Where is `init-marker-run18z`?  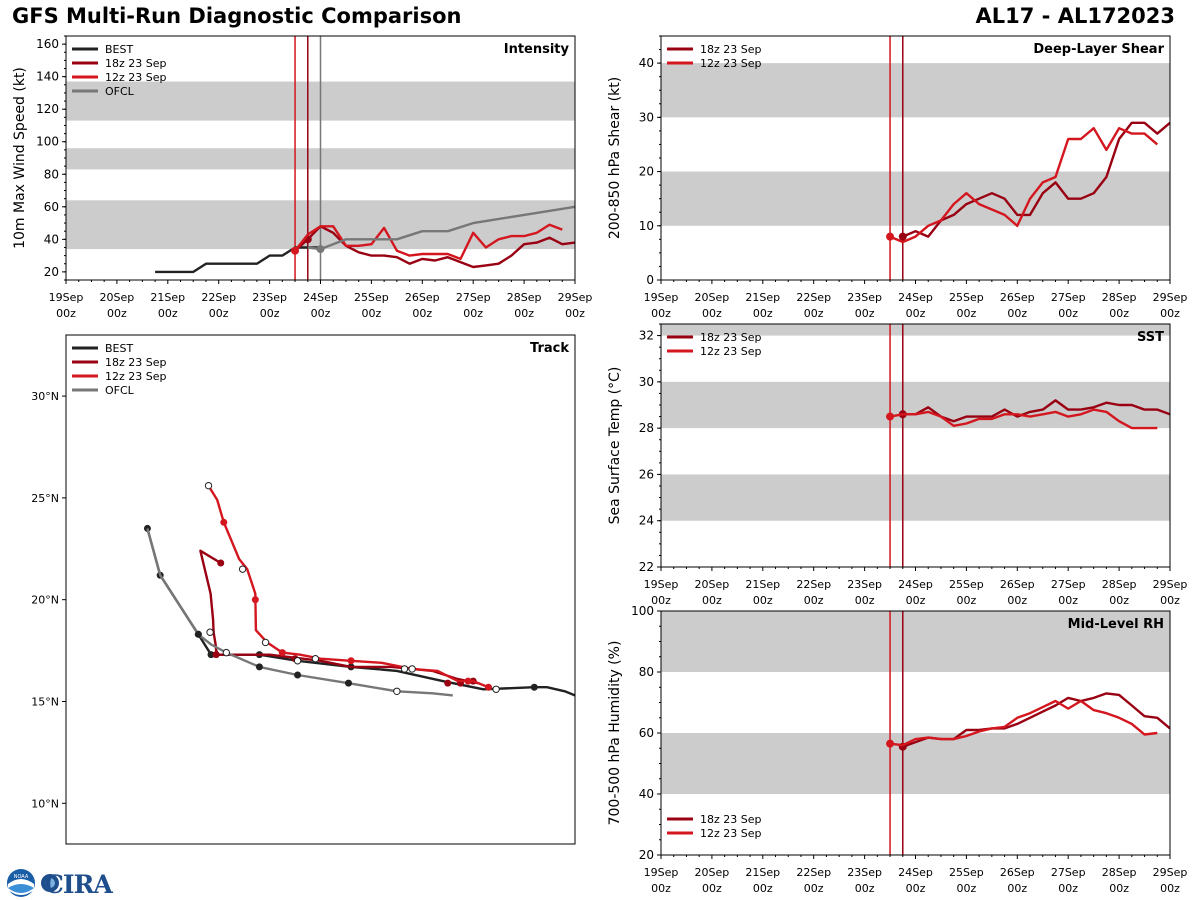
init-marker-run18z is located at coordinates (902, 236).